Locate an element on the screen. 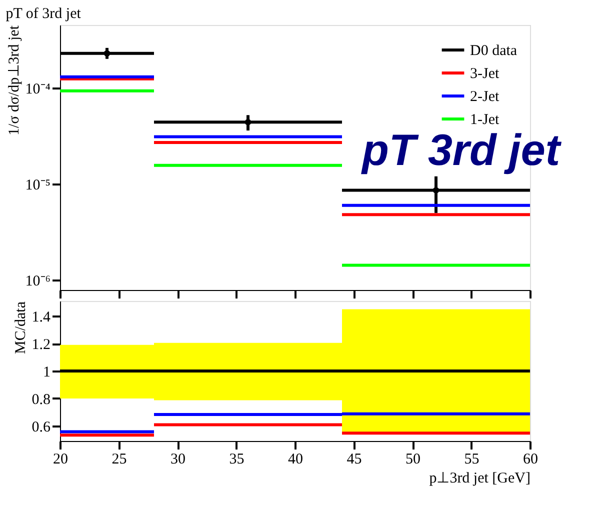 The image size is (610, 527). y-tick-label: 10⁻⁴ is located at coordinates (37, 89).